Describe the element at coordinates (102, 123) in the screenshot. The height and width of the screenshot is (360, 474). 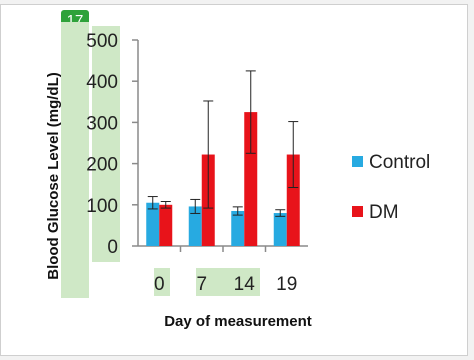
I see `y-tick-label-300: 300` at that location.